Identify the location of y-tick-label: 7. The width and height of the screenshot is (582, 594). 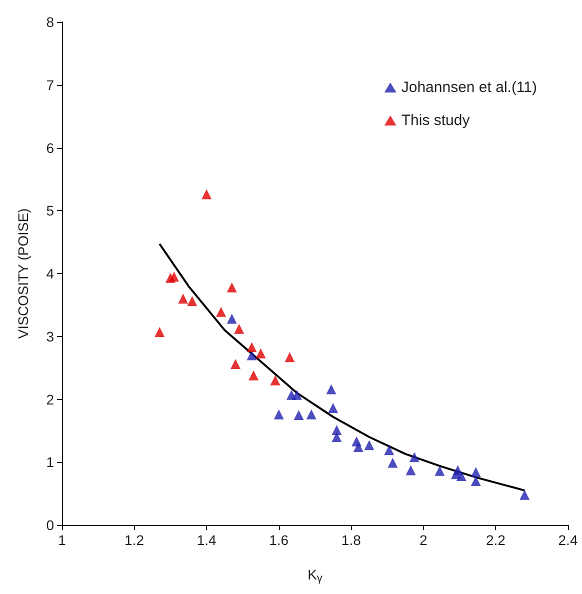
(50, 84).